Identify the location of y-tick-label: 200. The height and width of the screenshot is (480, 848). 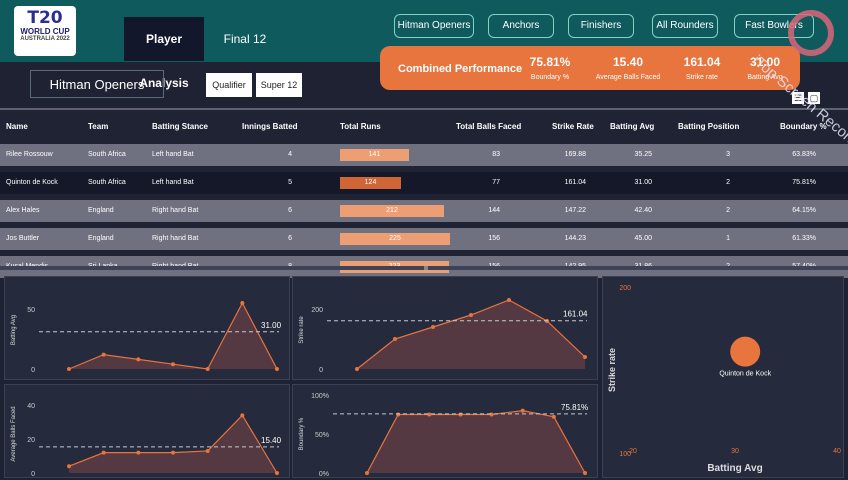
(317, 310).